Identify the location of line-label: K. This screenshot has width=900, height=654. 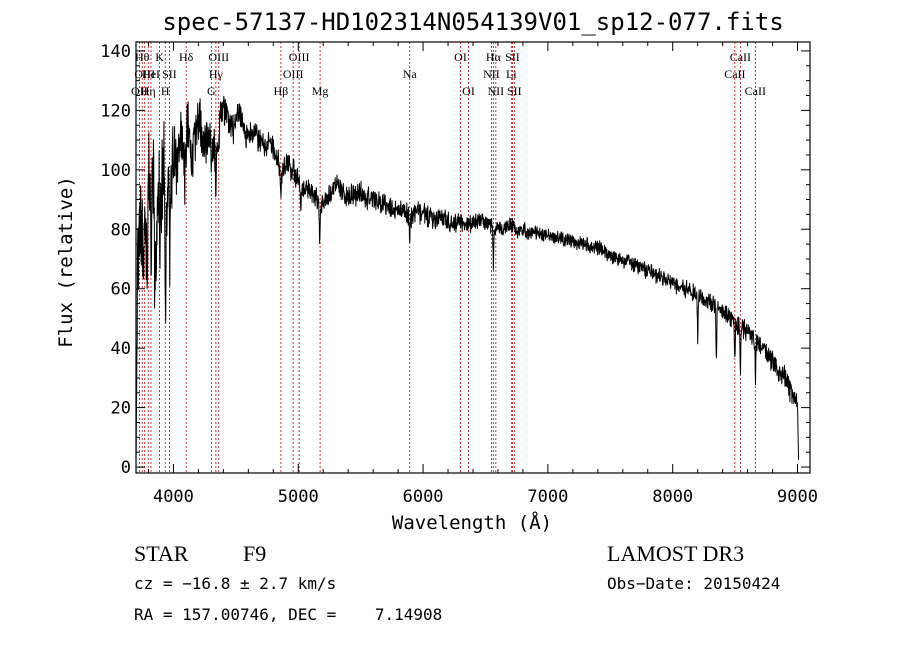
(159, 57).